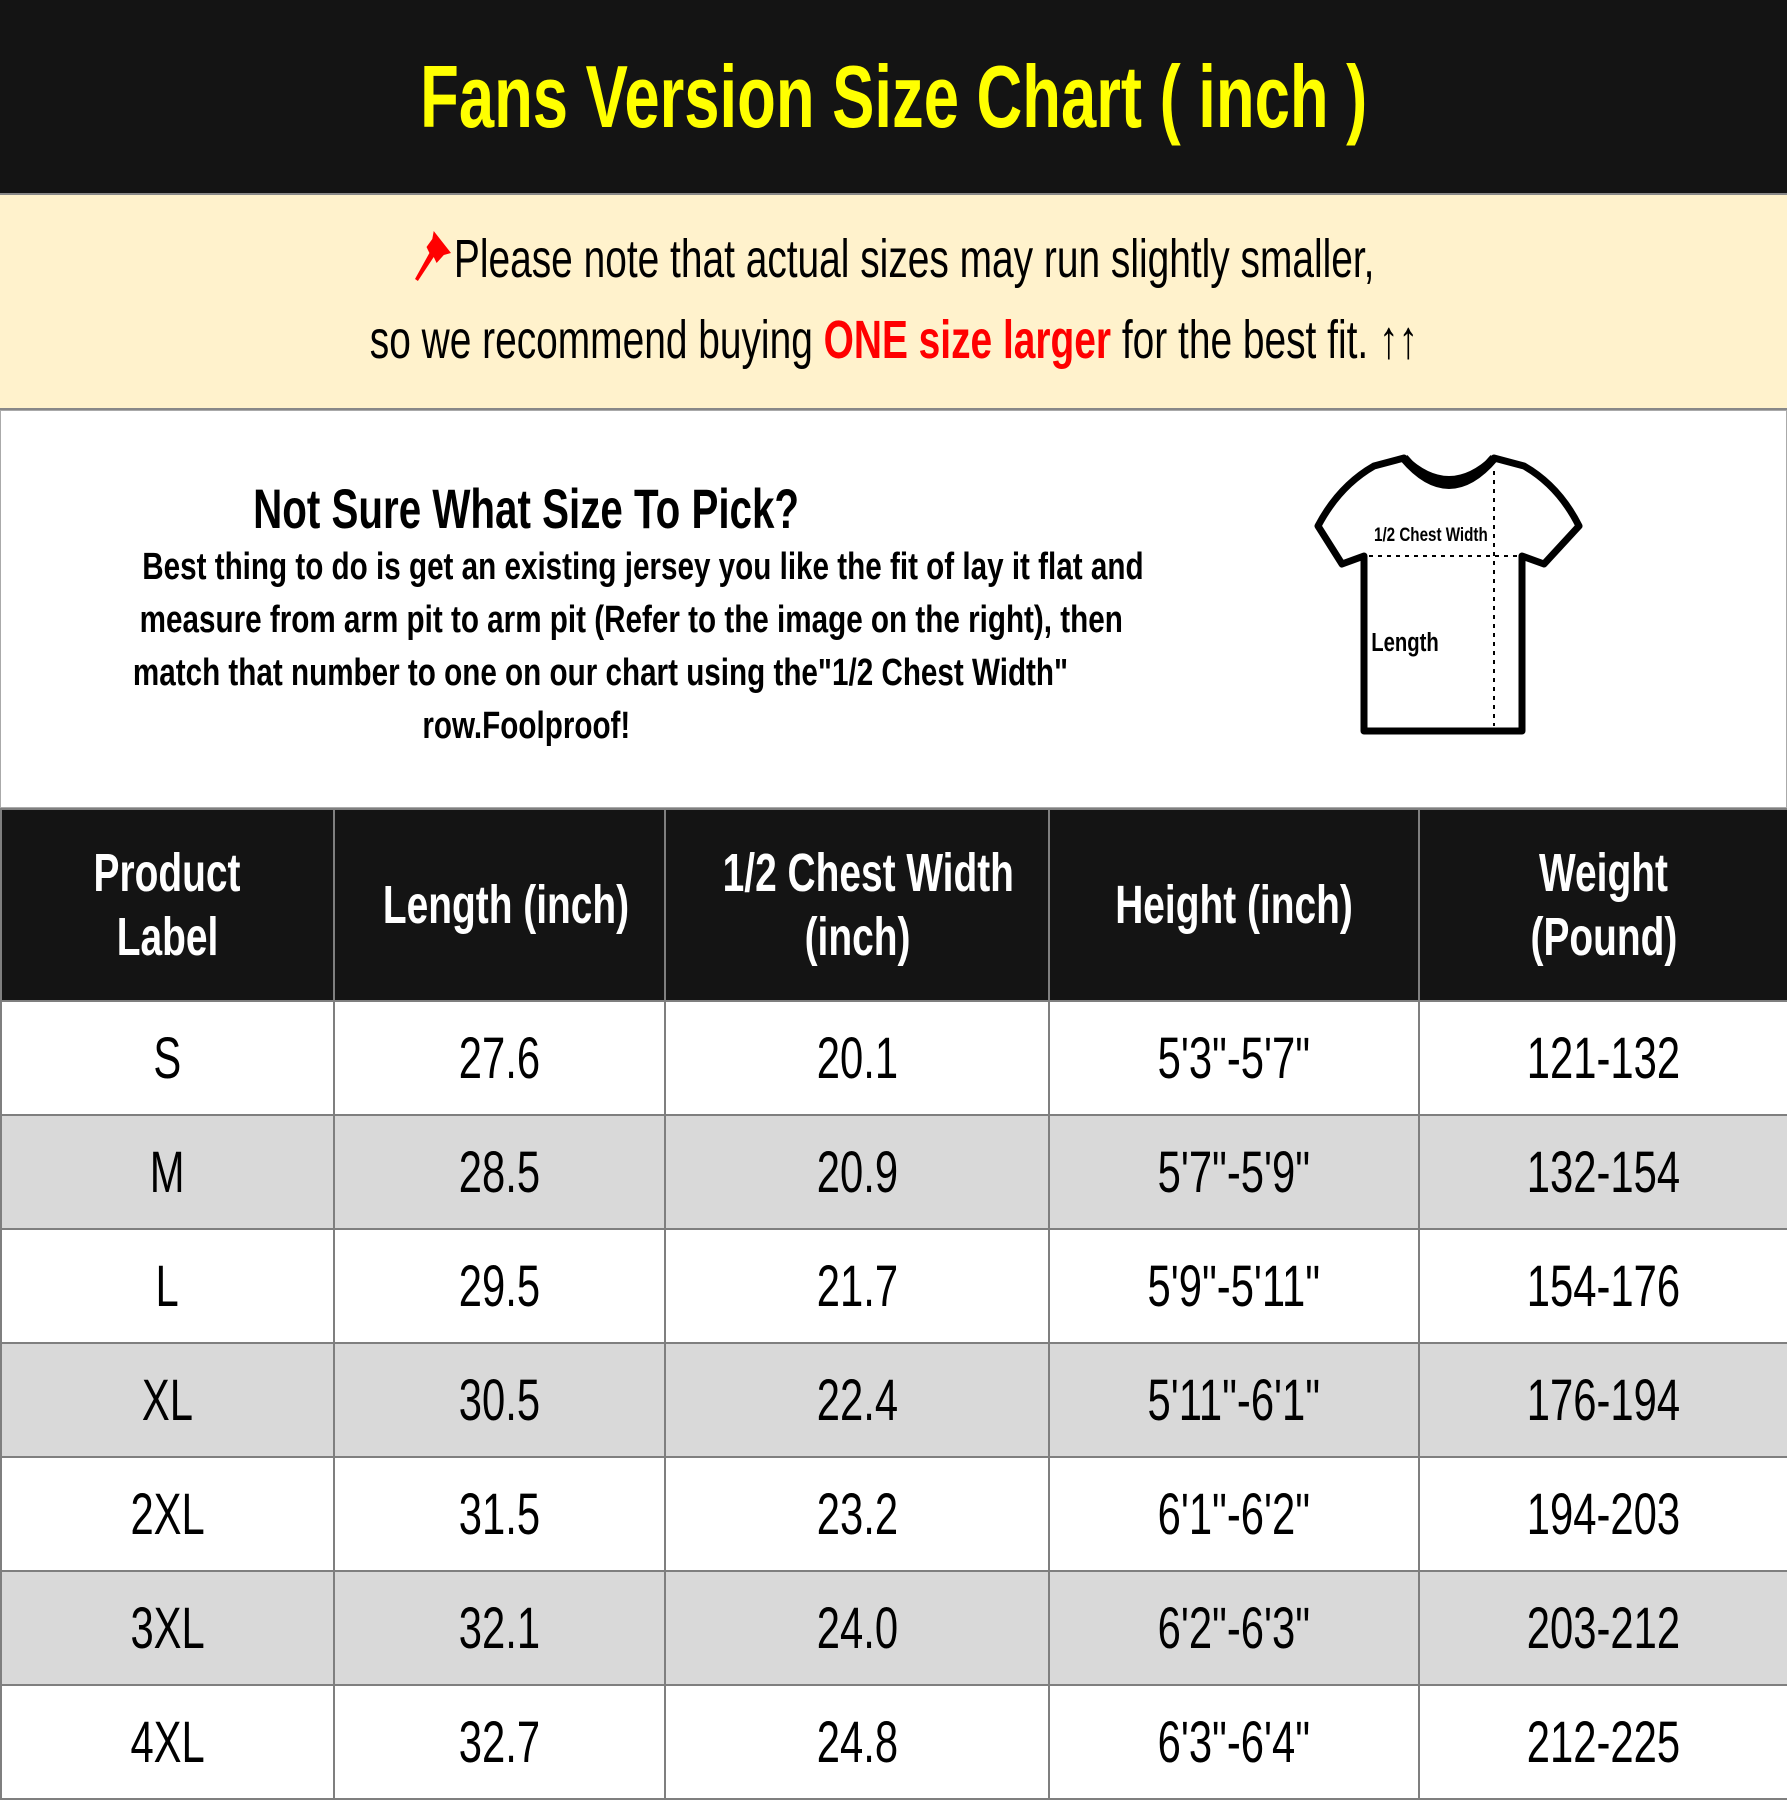 Image resolution: width=1787 pixels, height=1800 pixels. I want to click on table-cell: 132-154, so click(1602, 1172).